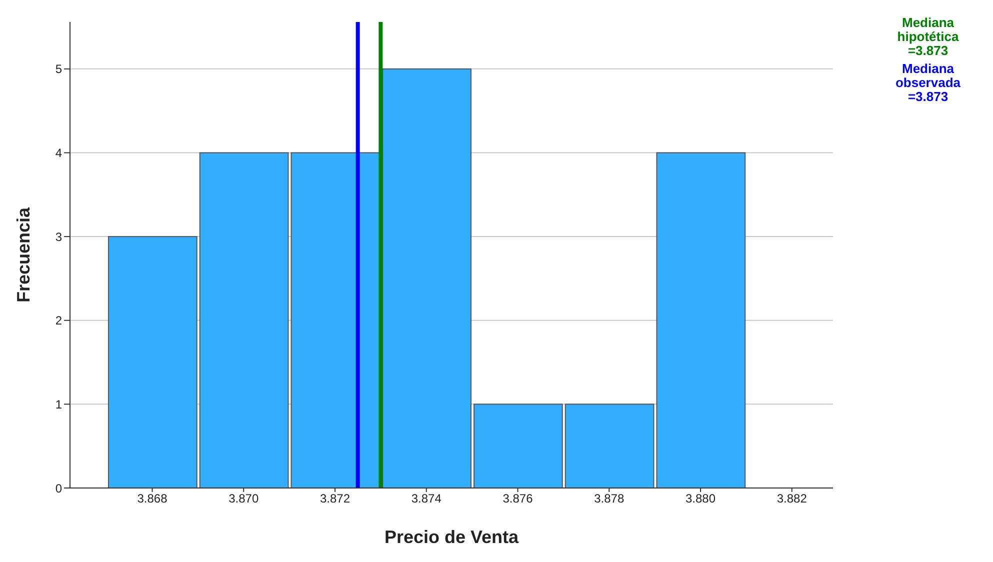  Describe the element at coordinates (426, 499) in the screenshot. I see `x-tick-label: 3.874` at that location.